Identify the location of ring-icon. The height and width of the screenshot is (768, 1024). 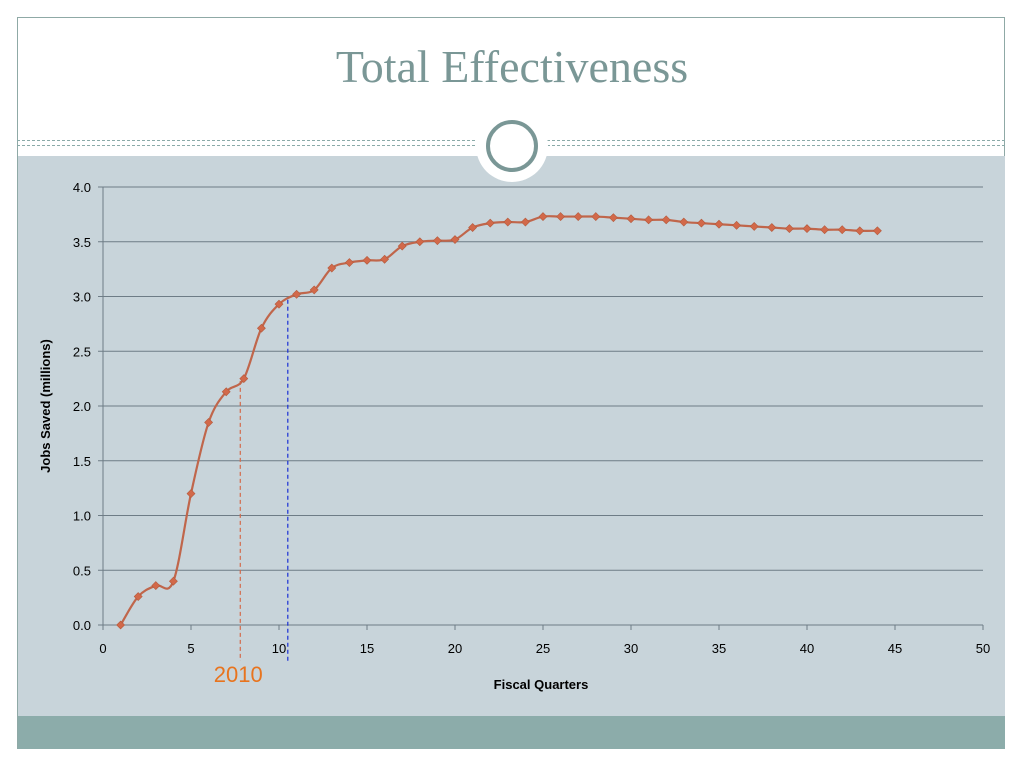
(512, 146).